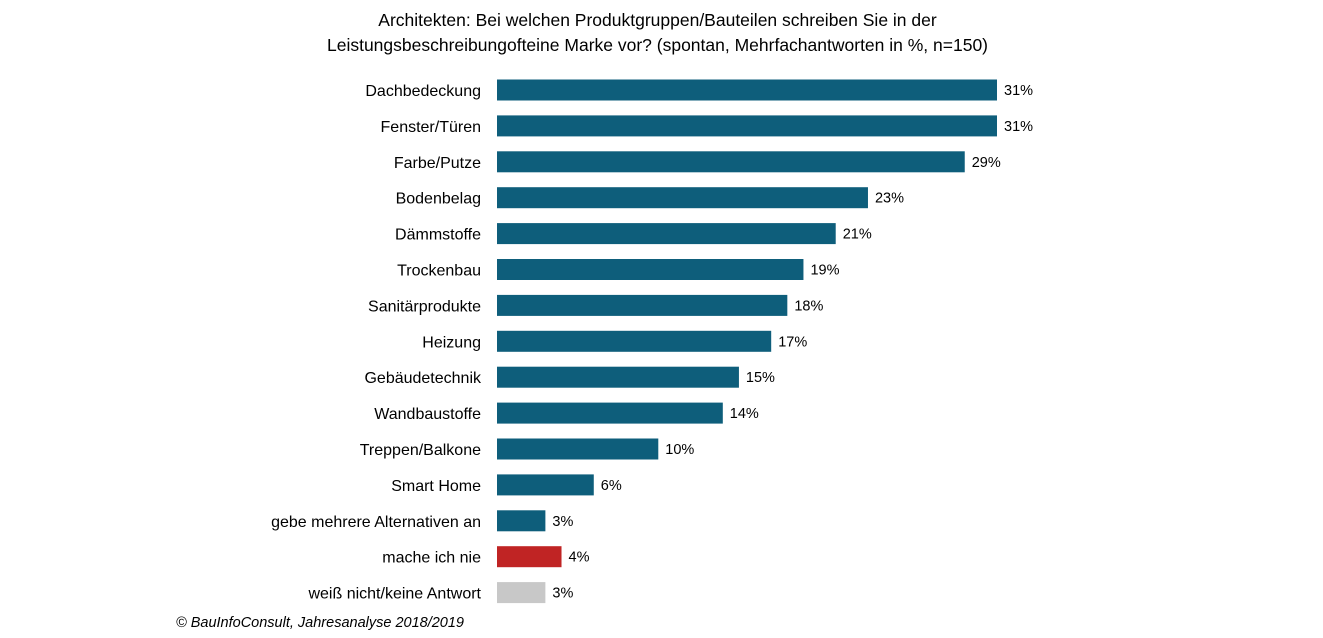 The width and height of the screenshot is (1323, 638). Describe the element at coordinates (545, 485) in the screenshot. I see `bar-smart-home` at that location.